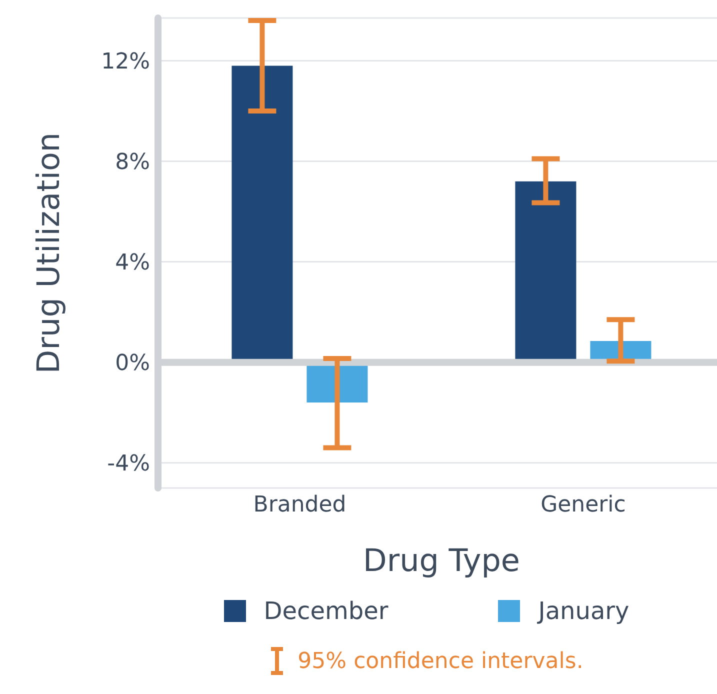  I want to click on legend-label: January, so click(584, 611).